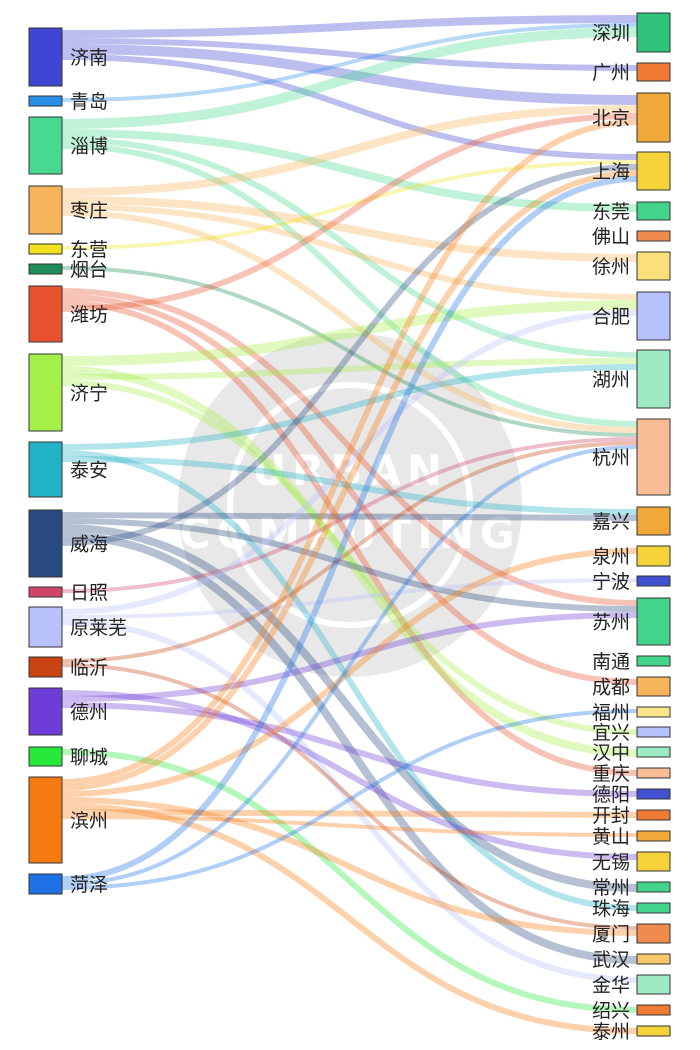 Image resolution: width=700 pixels, height=1050 pixels. What do you see at coordinates (89, 270) in the screenshot?
I see `source-label-5: 烟台` at bounding box center [89, 270].